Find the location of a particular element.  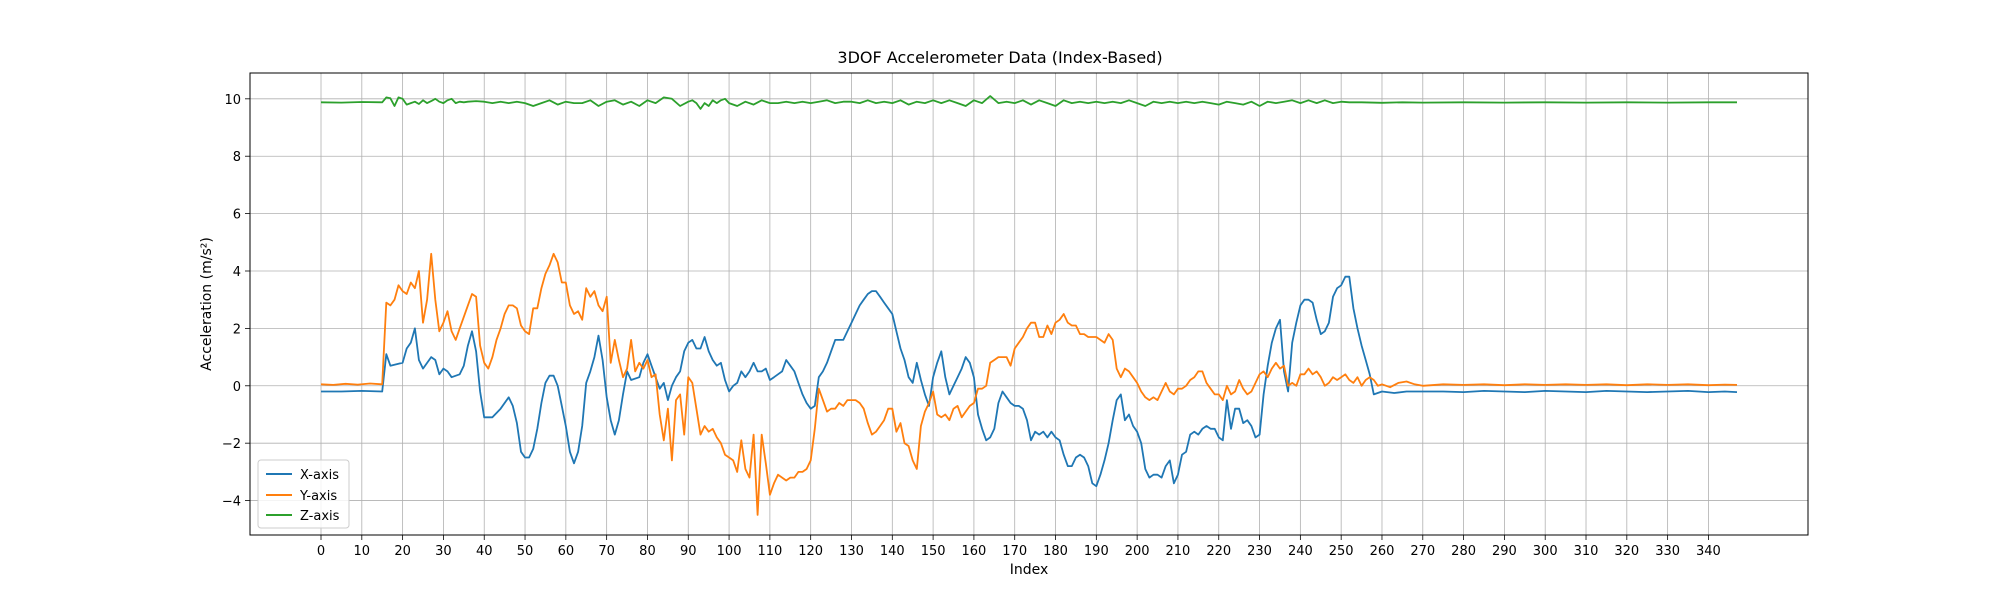

x-tick-label: 40 is located at coordinates (484, 551).